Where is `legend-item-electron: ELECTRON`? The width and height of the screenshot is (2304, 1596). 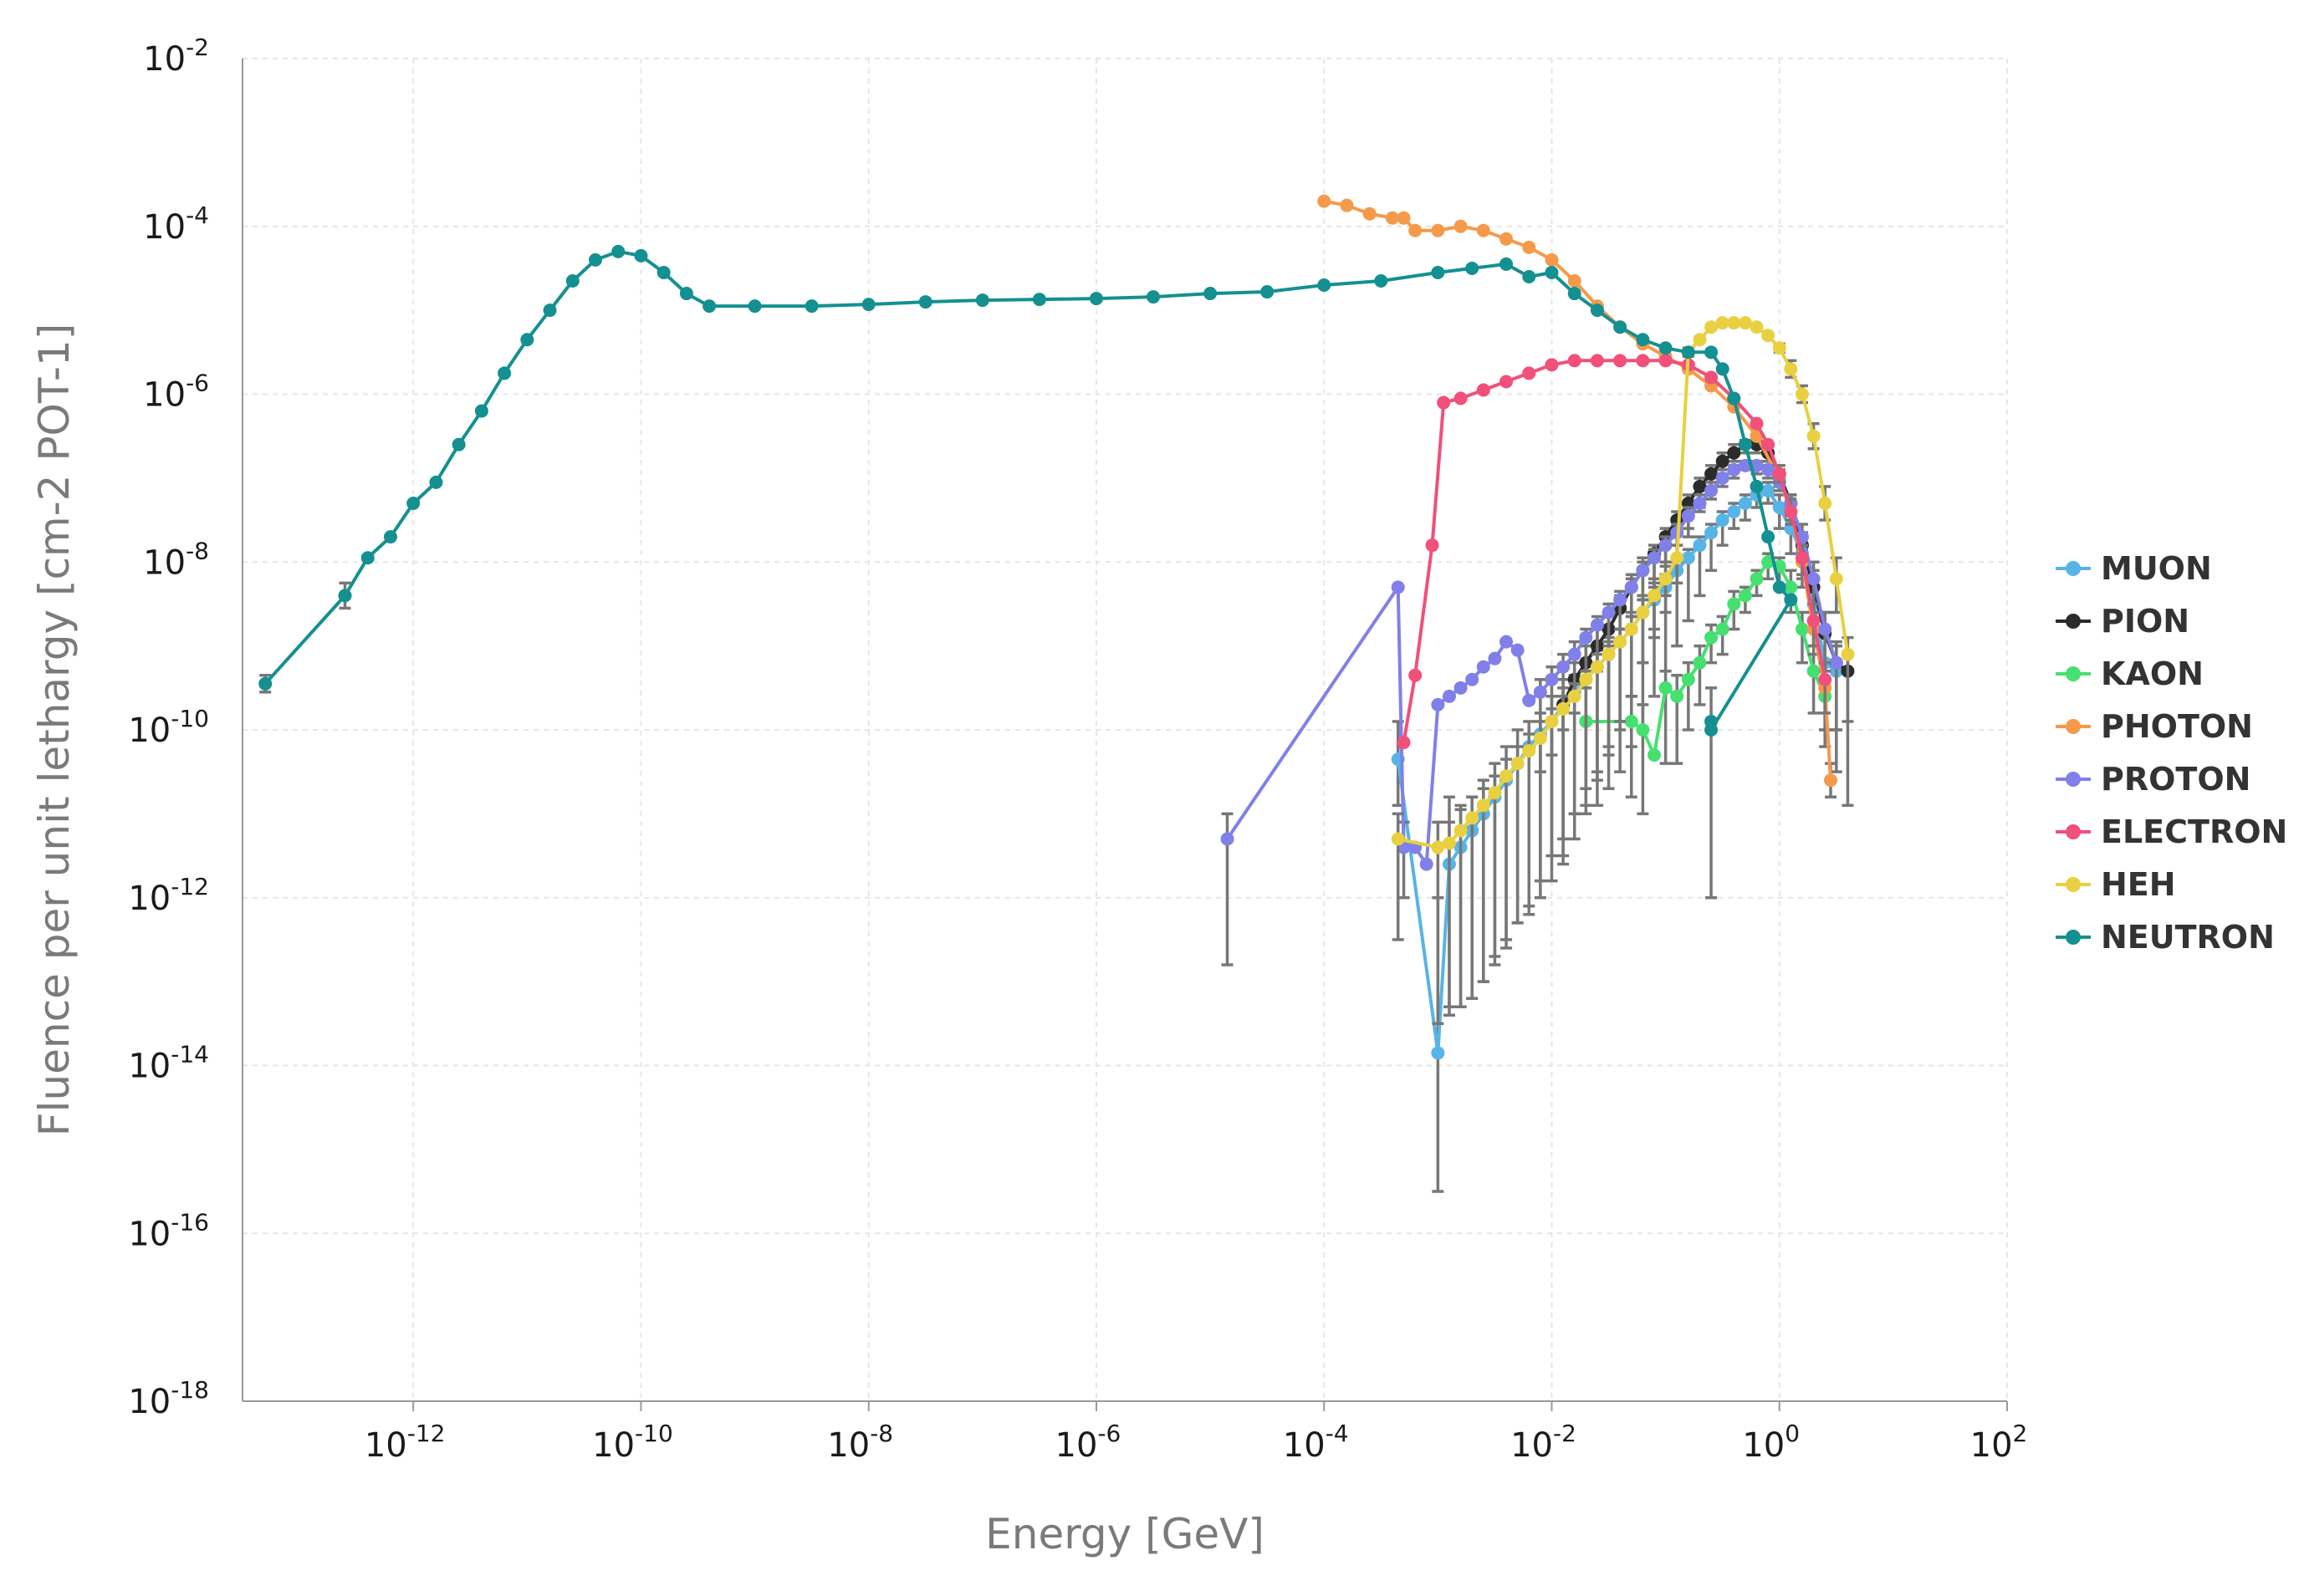 legend-item-electron: ELECTRON is located at coordinates (2171, 832).